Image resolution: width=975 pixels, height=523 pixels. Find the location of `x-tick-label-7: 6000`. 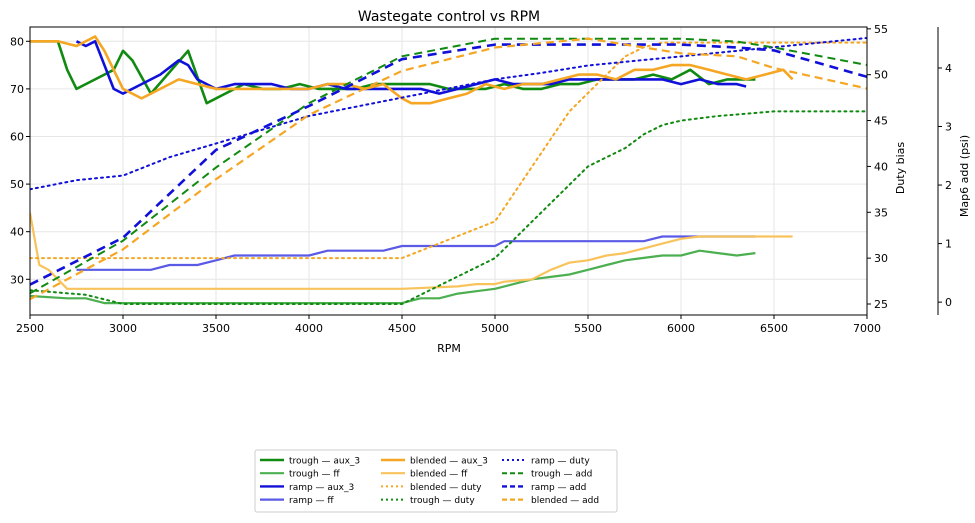

x-tick-label-7: 6000 is located at coordinates (681, 328).